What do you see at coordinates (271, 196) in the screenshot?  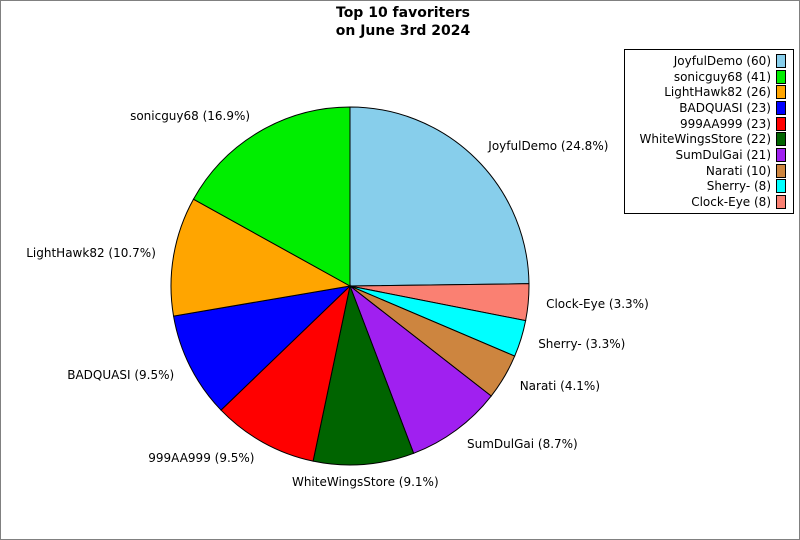 I see `pie-slice-sonicguy68` at bounding box center [271, 196].